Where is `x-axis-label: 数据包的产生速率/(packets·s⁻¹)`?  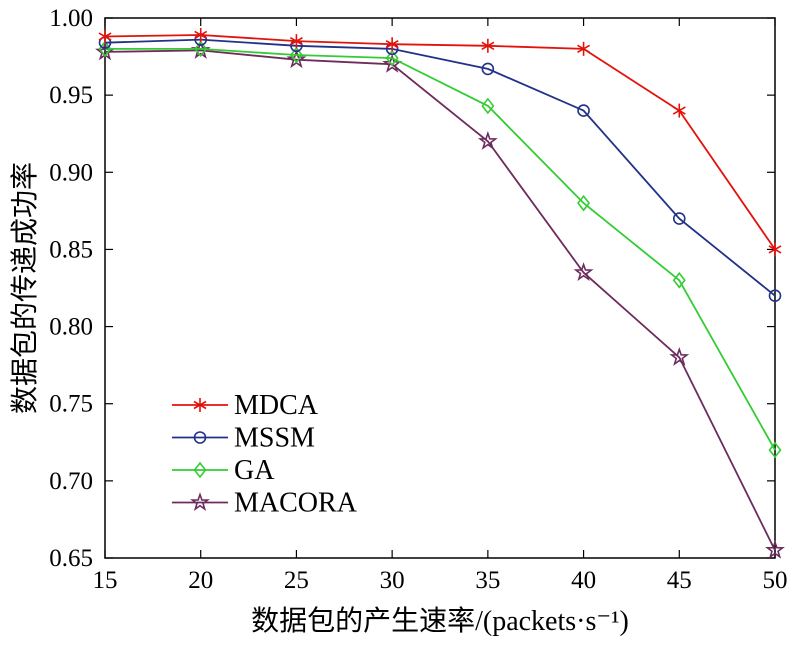 x-axis-label: 数据包的产生速率/(packets·s⁻¹) is located at coordinates (440, 621).